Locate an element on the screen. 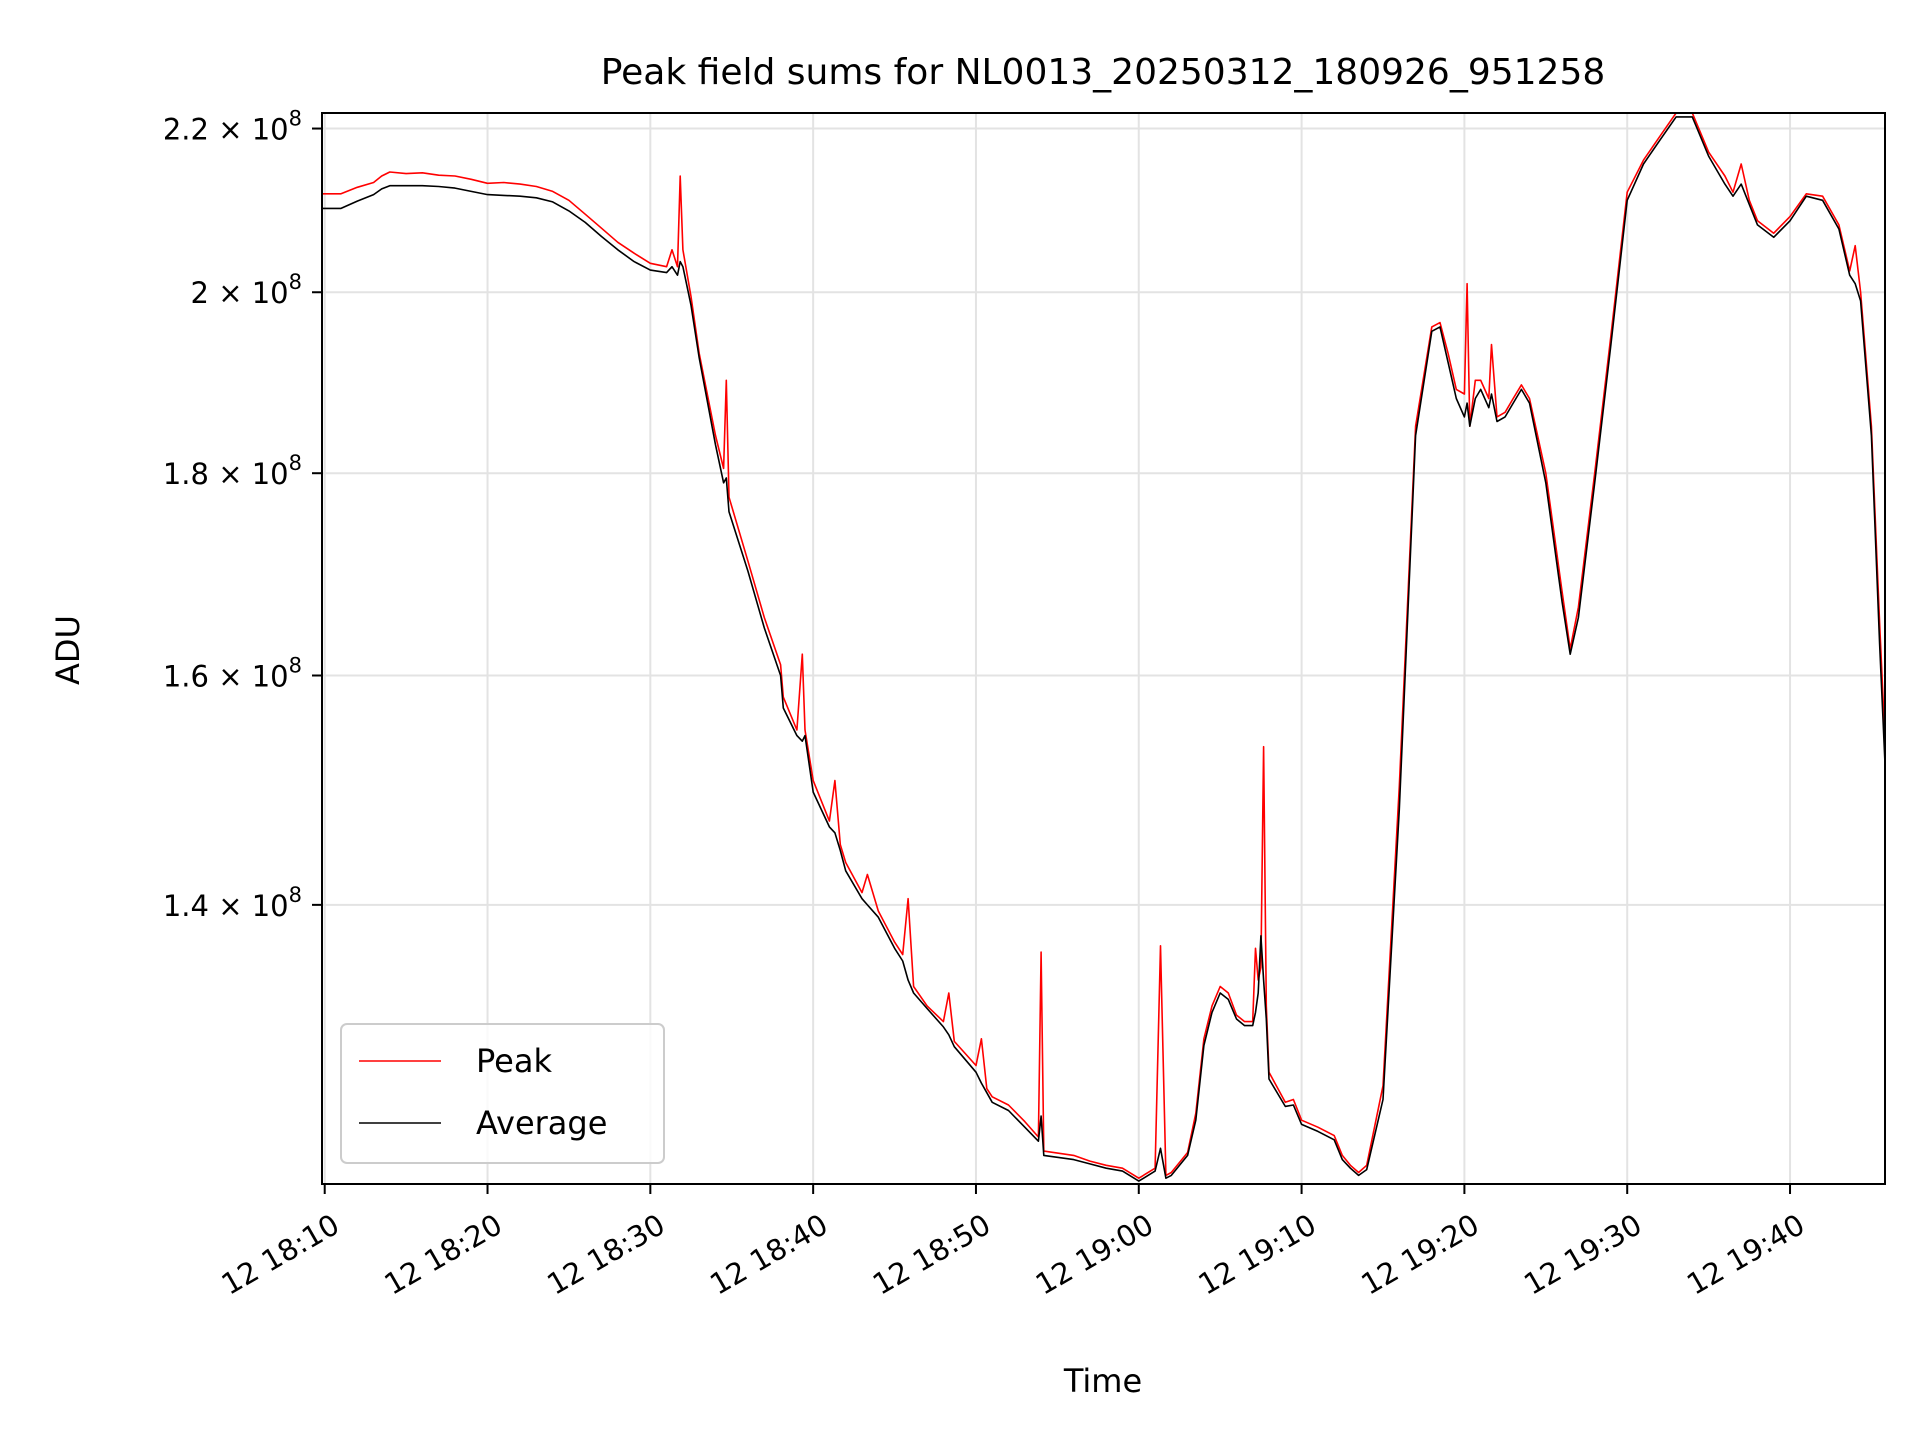  legend-label-peak: Peak is located at coordinates (514, 1061).